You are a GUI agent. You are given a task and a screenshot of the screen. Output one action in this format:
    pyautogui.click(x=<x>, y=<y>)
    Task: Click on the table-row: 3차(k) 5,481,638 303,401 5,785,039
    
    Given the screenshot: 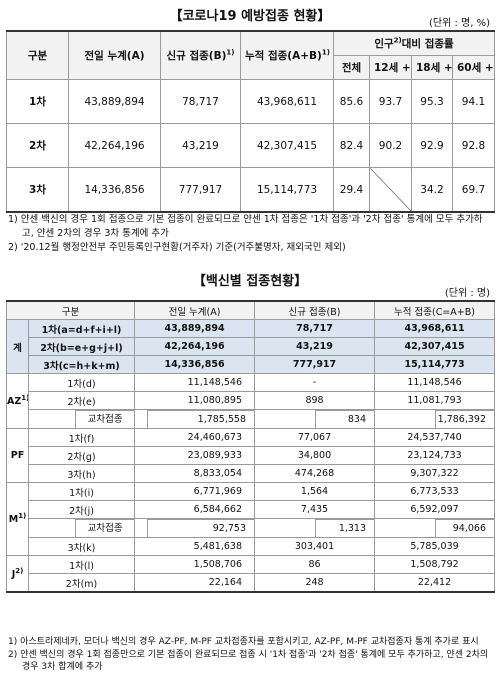 What is the action you would take?
    pyautogui.click(x=251, y=546)
    